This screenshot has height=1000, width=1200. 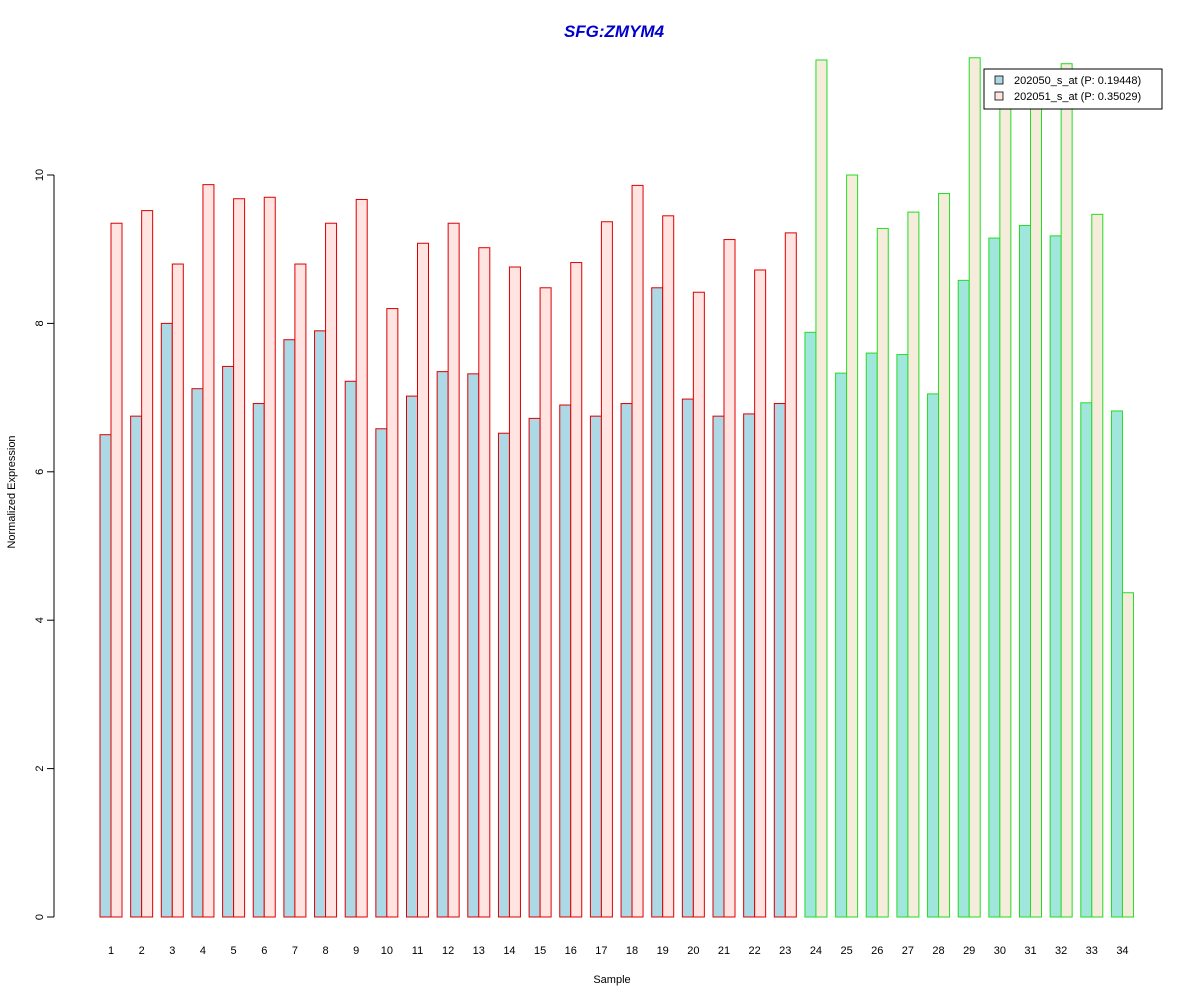 What do you see at coordinates (448, 951) in the screenshot?
I see `x-tick-label: 12` at bounding box center [448, 951].